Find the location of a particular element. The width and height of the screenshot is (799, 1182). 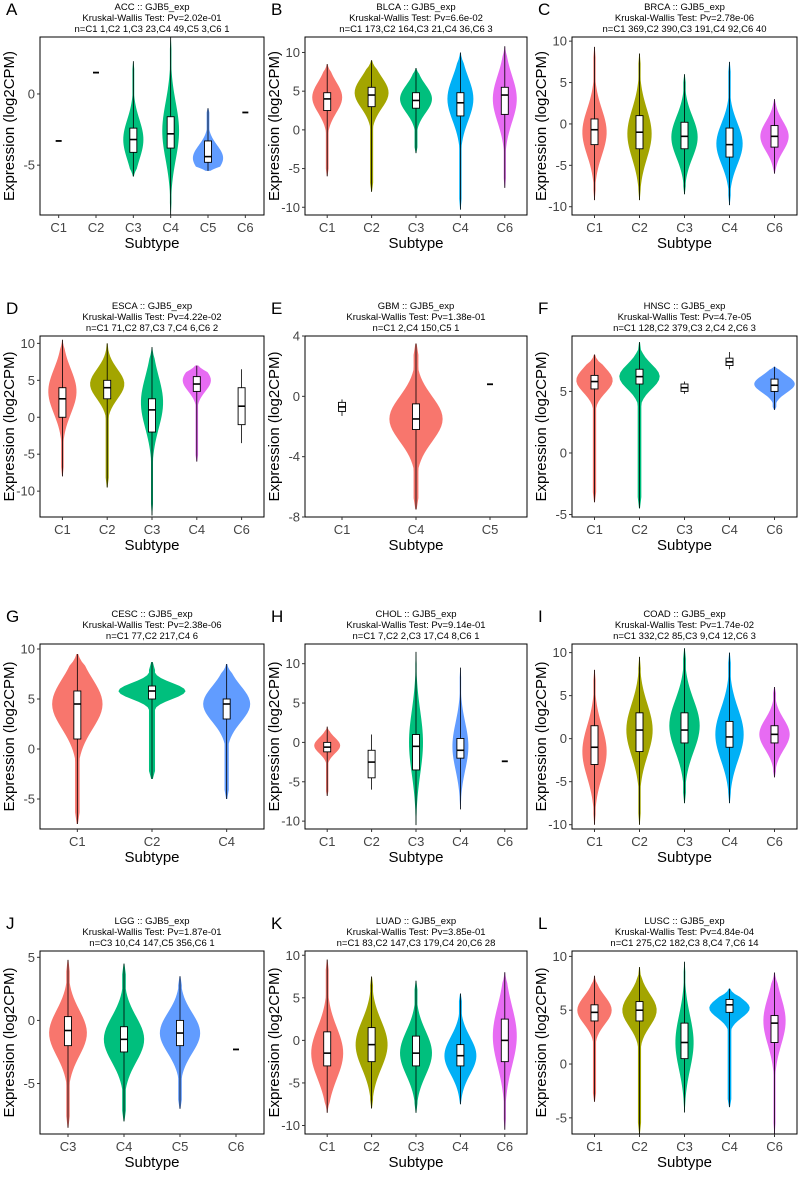

sample-counts: n=C1 173,C2 164,C3 21,C4 36,C6 3 is located at coordinates (415, 29).